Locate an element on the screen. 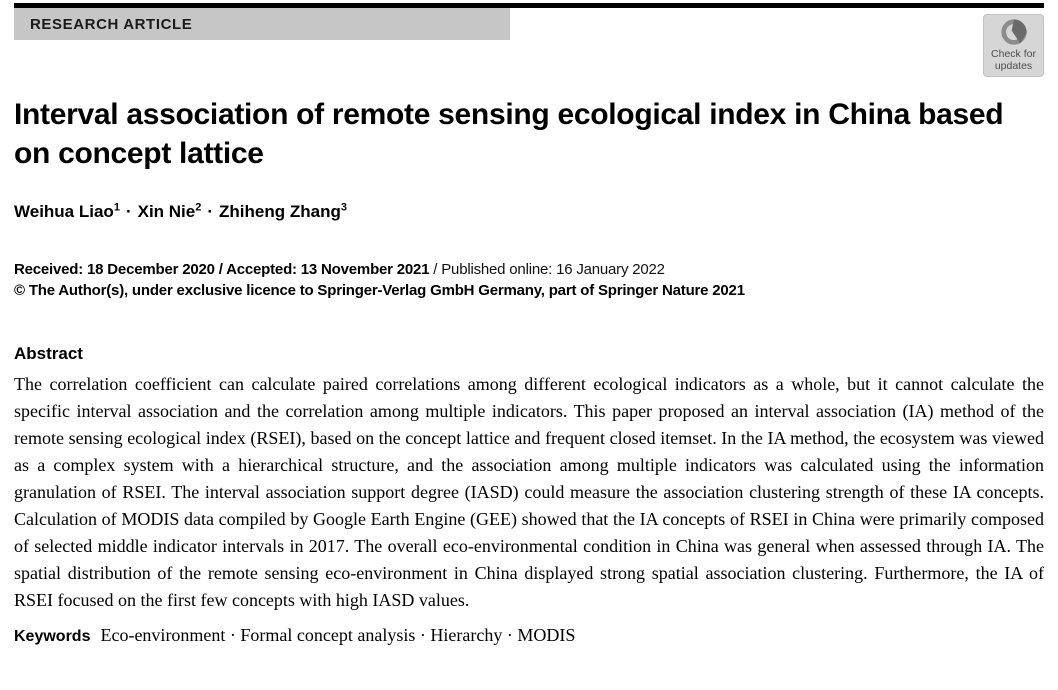 This screenshot has height=690, width=1058. author-name: Xin Nie is located at coordinates (166, 211).